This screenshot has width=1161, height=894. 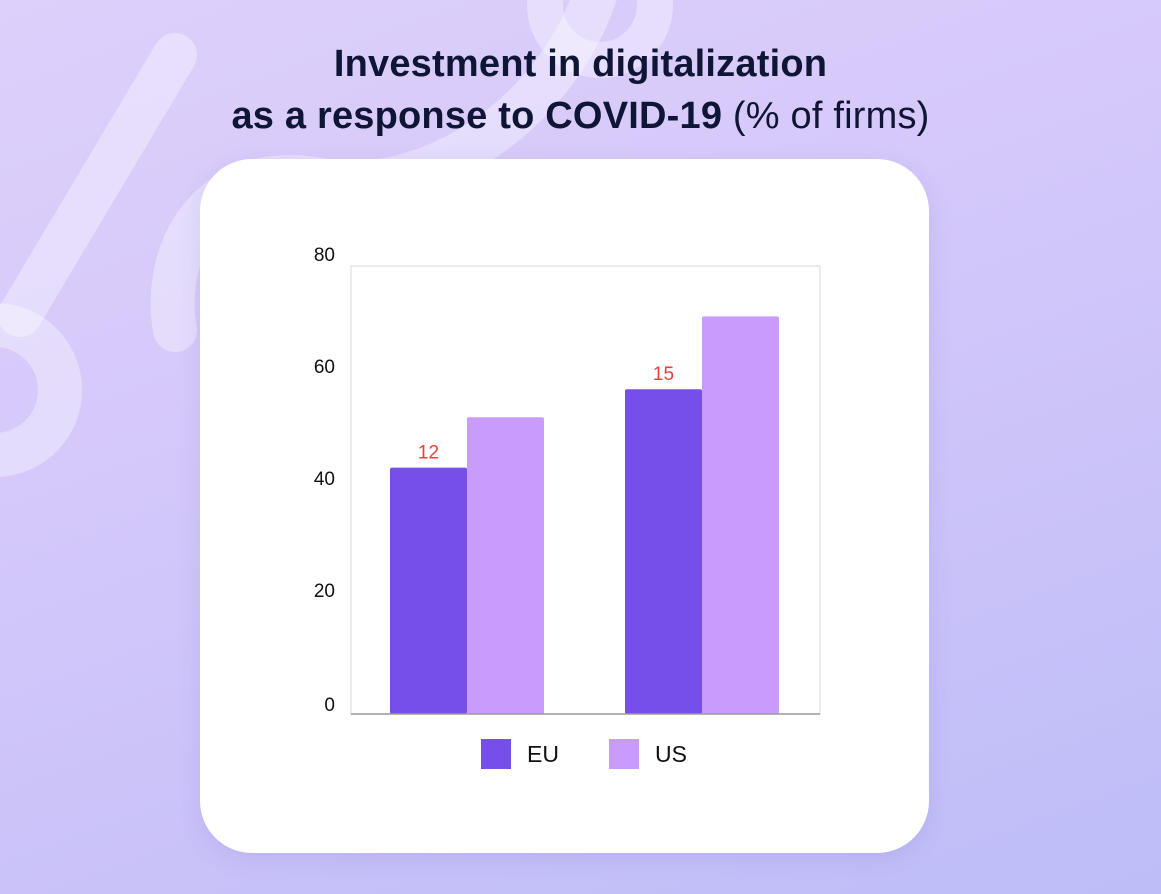 I want to click on title-line-1: Investment in digitalization, so click(x=580, y=64).